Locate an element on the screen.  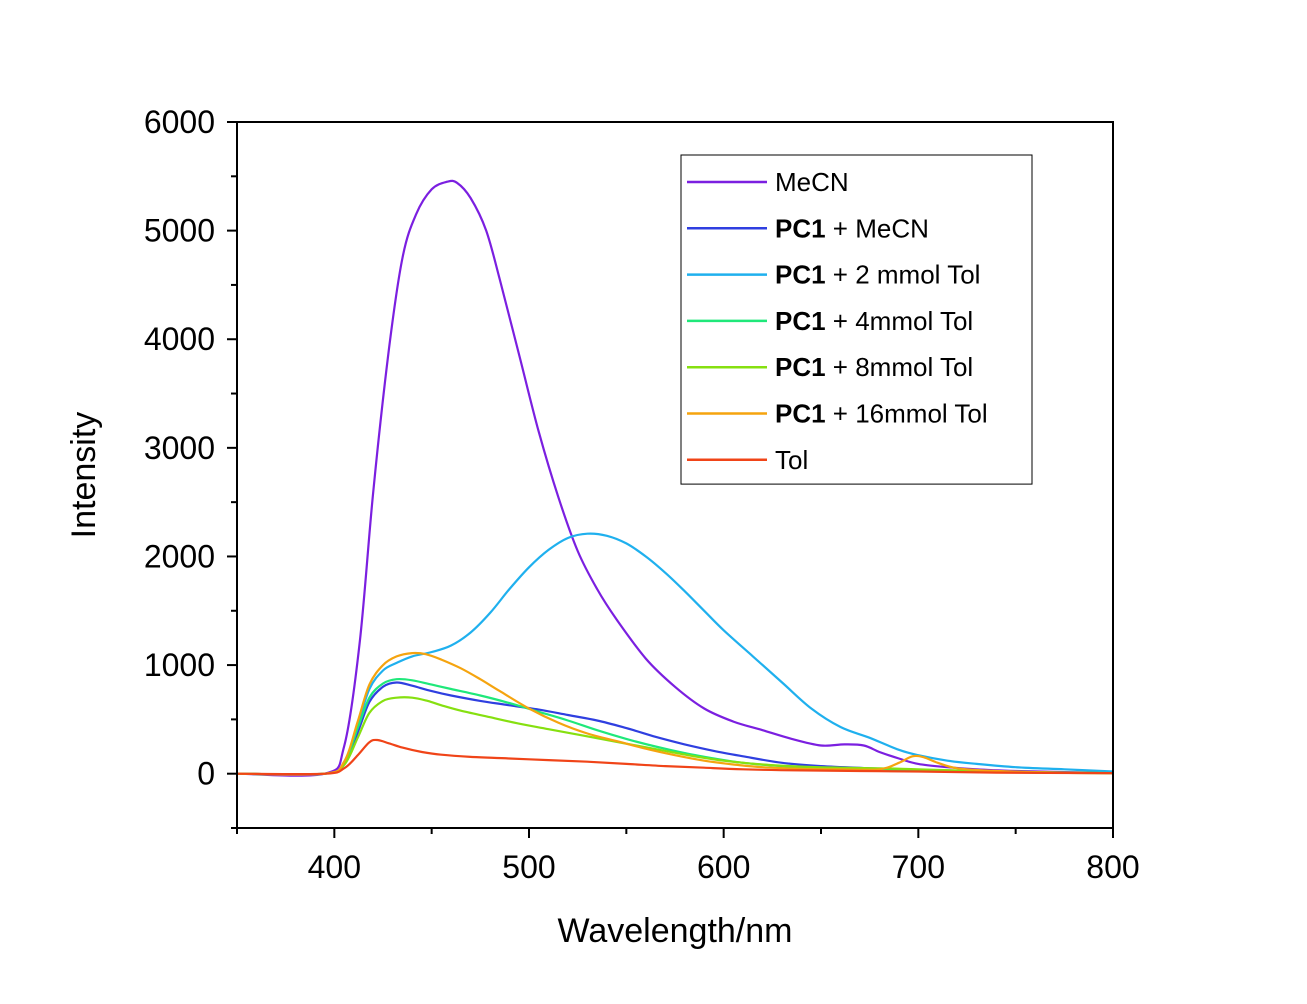
x-tick-label: 500 is located at coordinates (528, 867).